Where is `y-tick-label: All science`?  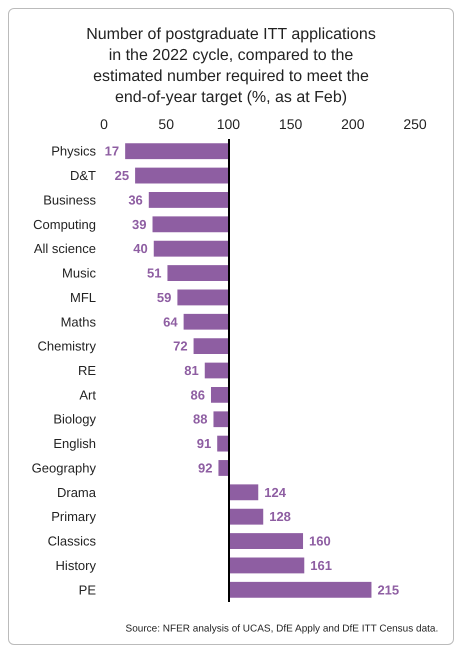
y-tick-label: All science is located at coordinates (65, 248).